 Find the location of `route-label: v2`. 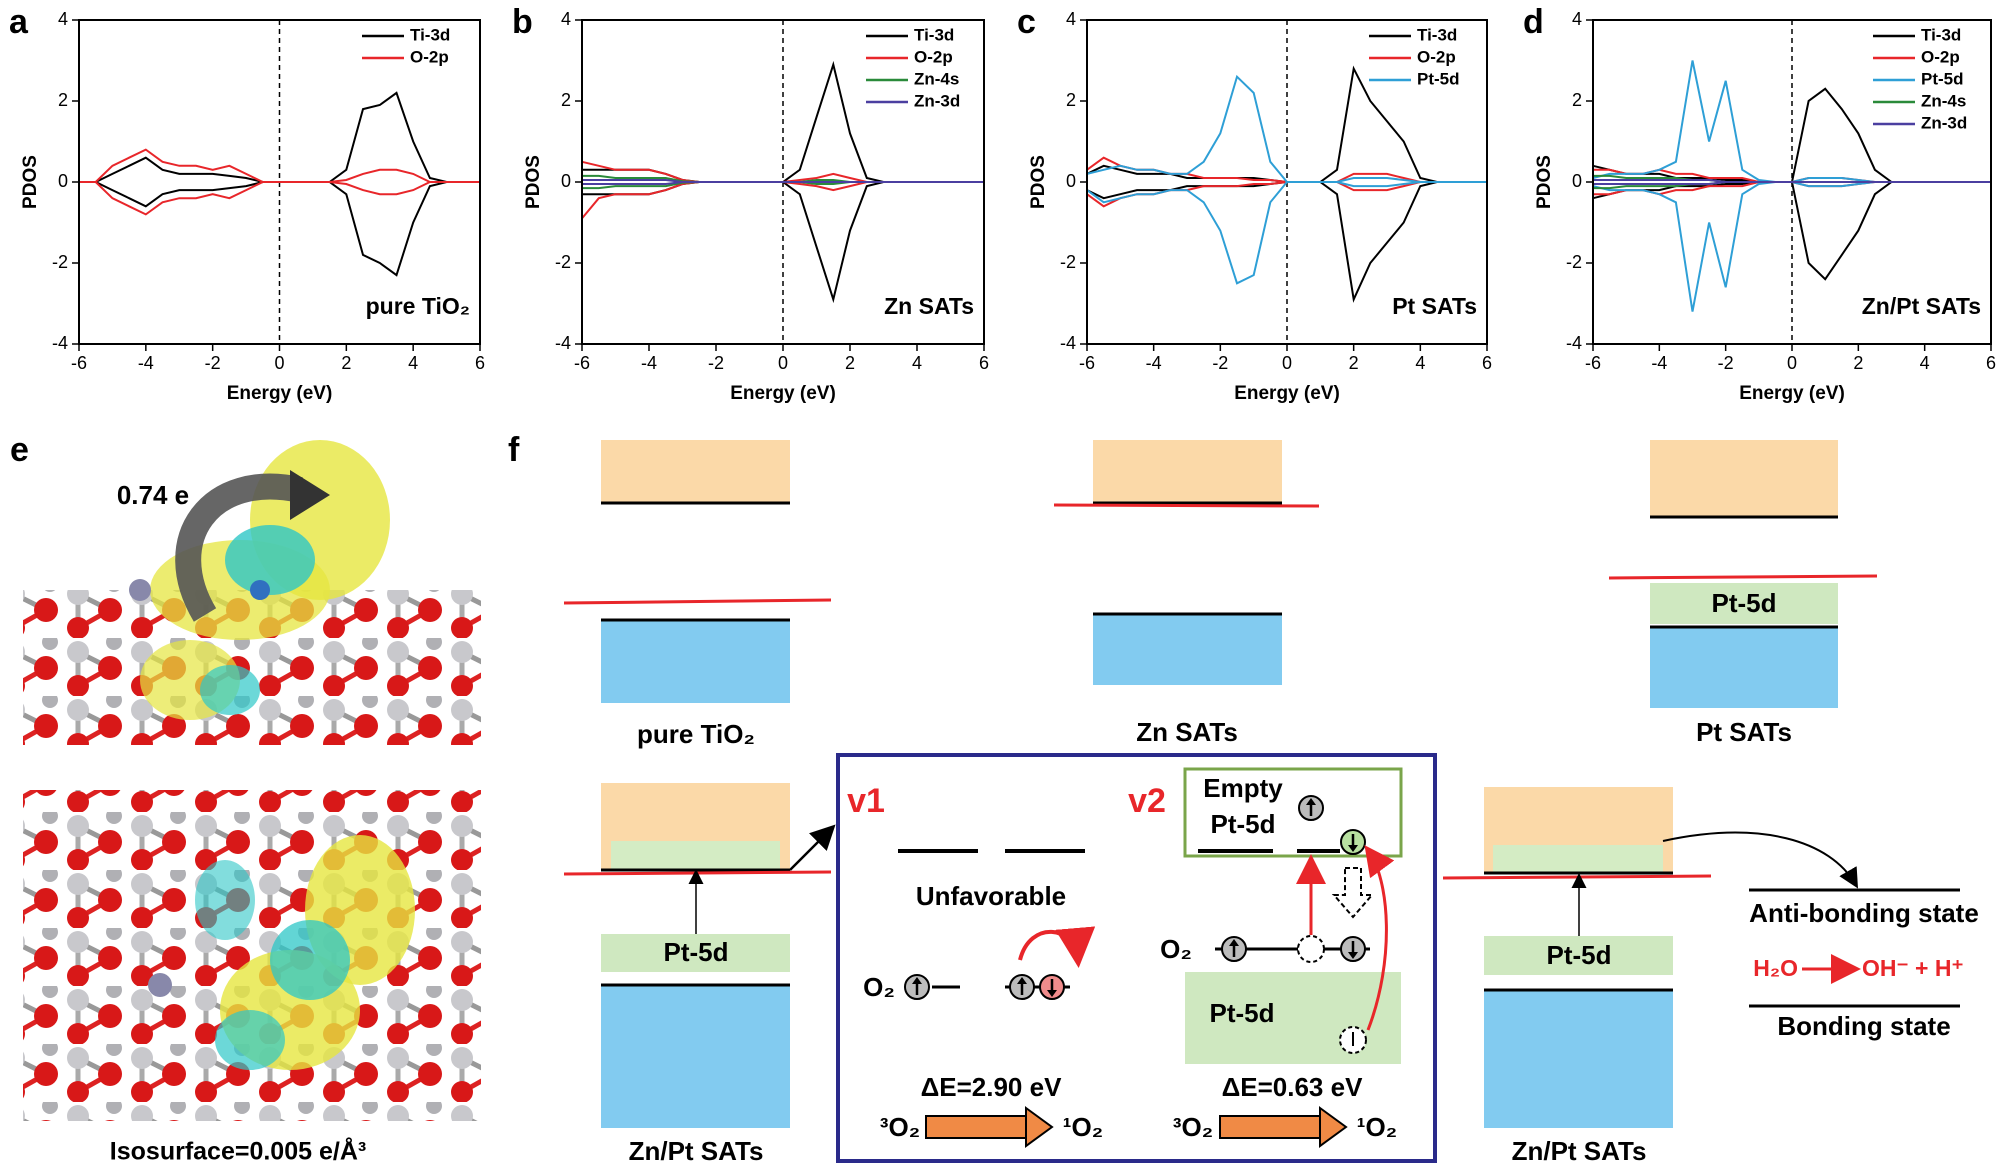

route-label: v2 is located at coordinates (1147, 801).